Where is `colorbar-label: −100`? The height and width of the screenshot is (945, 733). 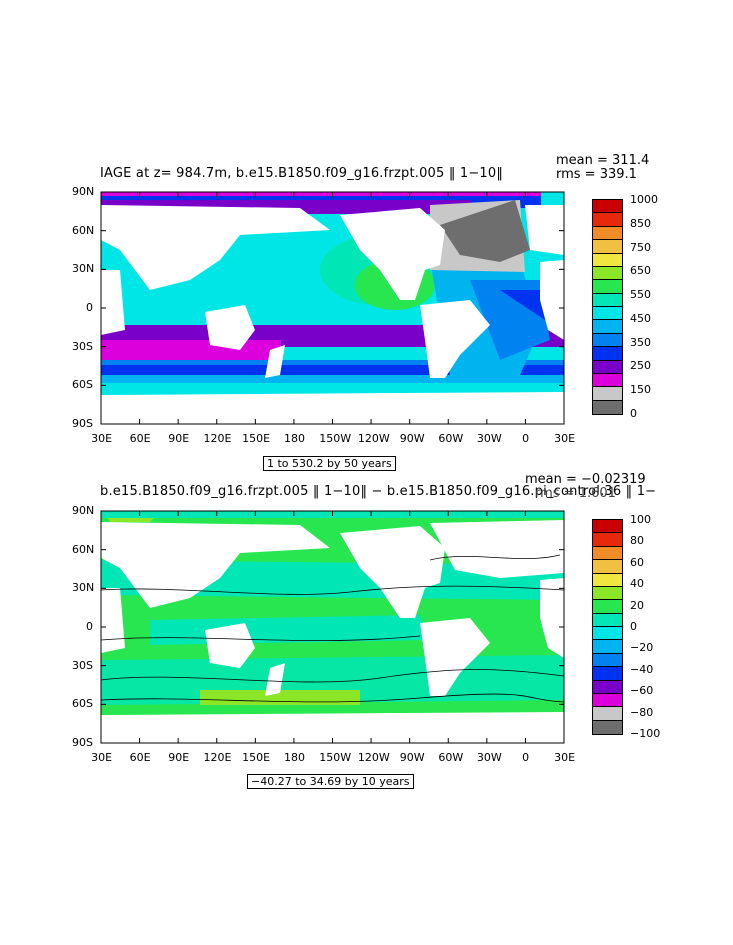 colorbar-label: −100 is located at coordinates (645, 733).